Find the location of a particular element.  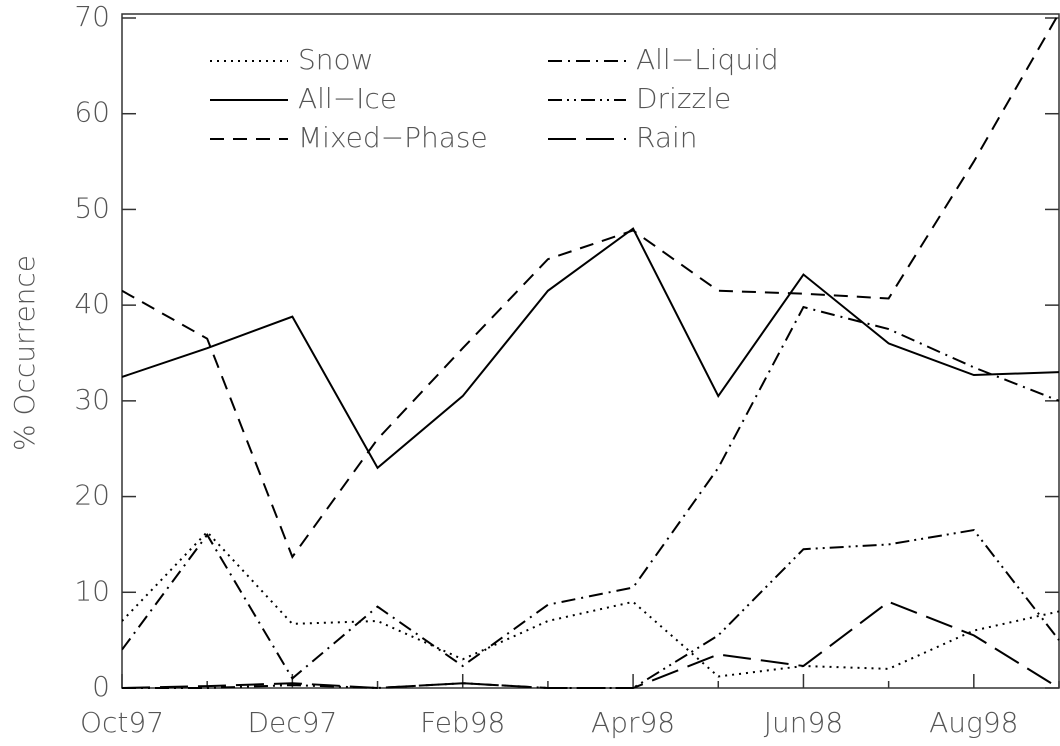

y-tick-label: 40 is located at coordinates (92, 303).